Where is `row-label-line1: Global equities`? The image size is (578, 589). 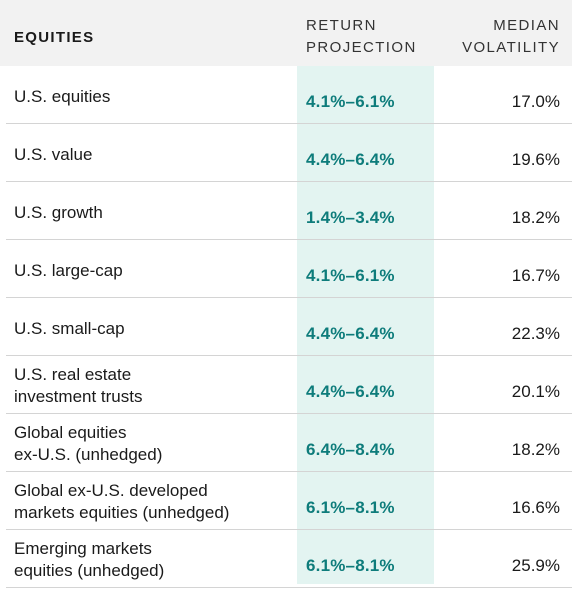 row-label-line1: Global equities is located at coordinates (70, 432).